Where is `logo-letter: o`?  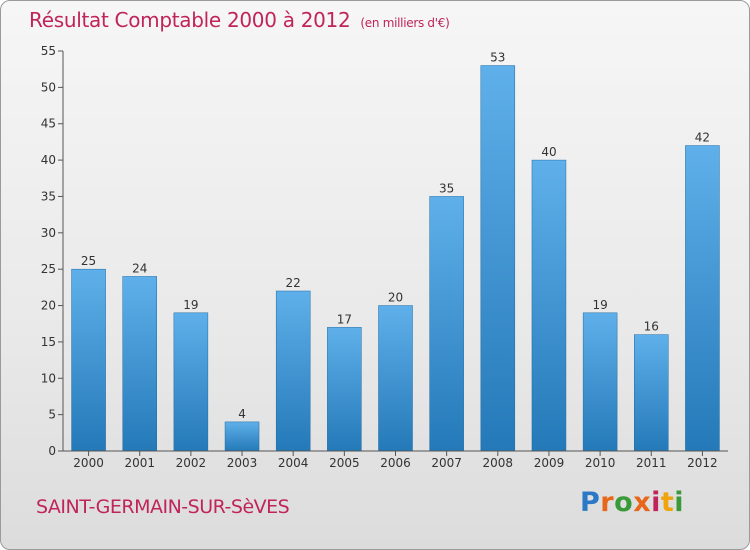
logo-letter: o is located at coordinates (624, 502).